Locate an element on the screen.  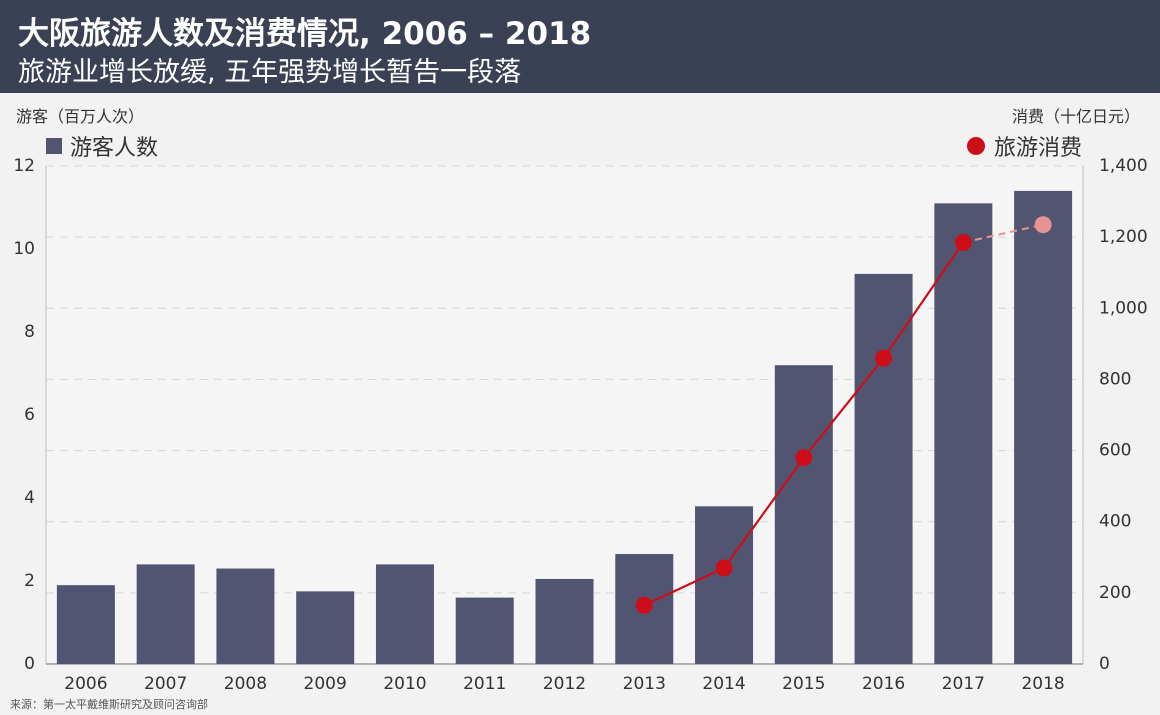
left-tick-label: 0 is located at coordinates (29, 664).